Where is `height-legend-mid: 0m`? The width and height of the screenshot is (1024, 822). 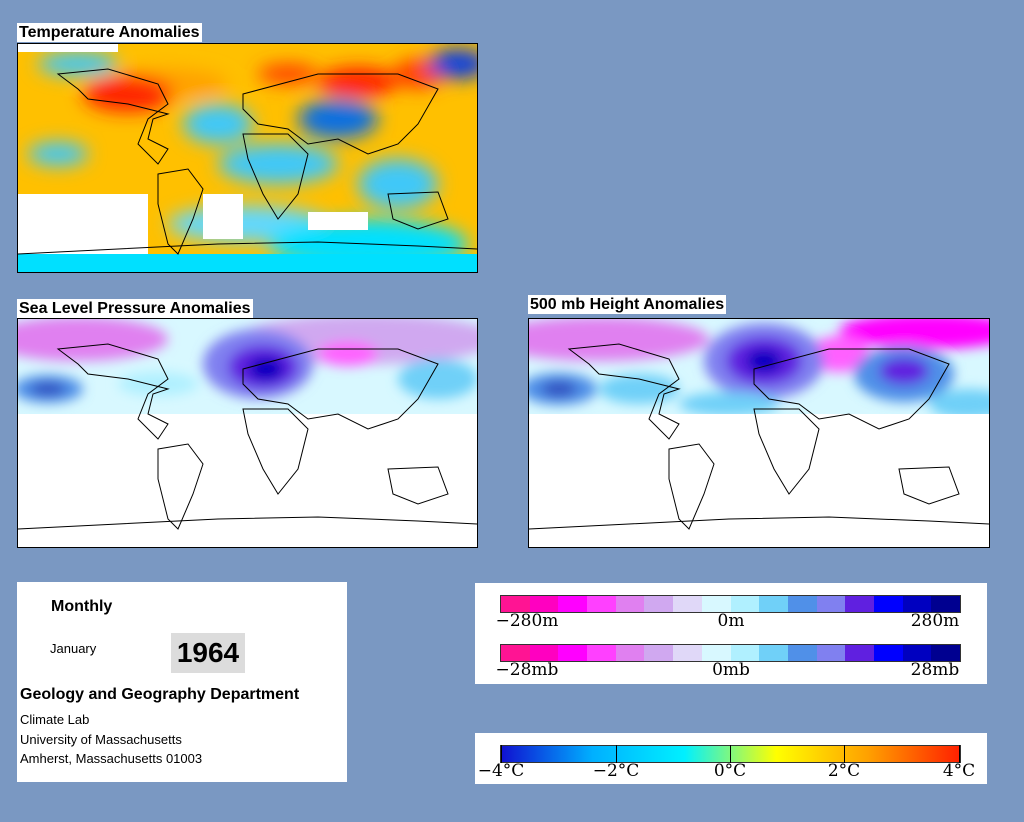 height-legend-mid: 0m is located at coordinates (731, 621).